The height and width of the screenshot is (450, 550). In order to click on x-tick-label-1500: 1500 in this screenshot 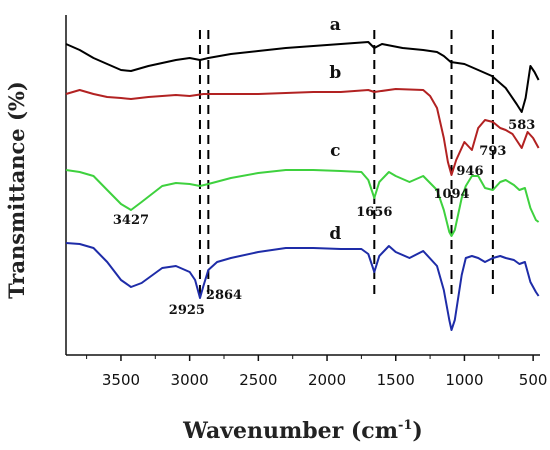, I will do `click(396, 380)`.